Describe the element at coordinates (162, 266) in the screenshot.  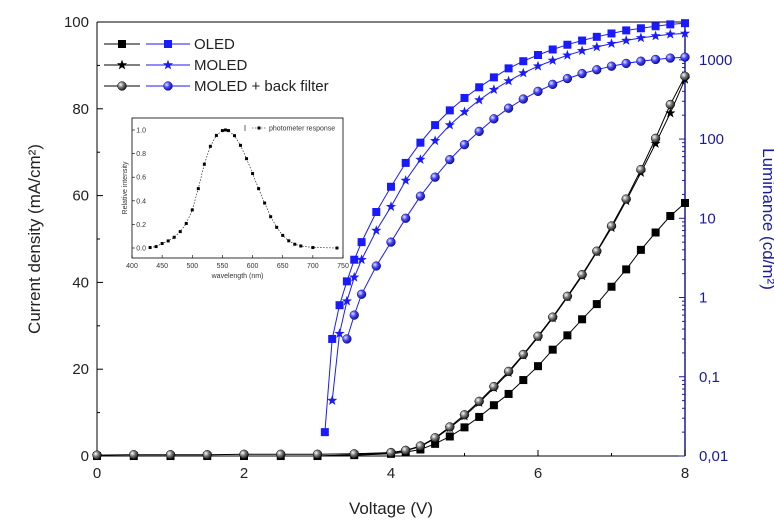
I see `inset-x-tick-label: 450` at that location.